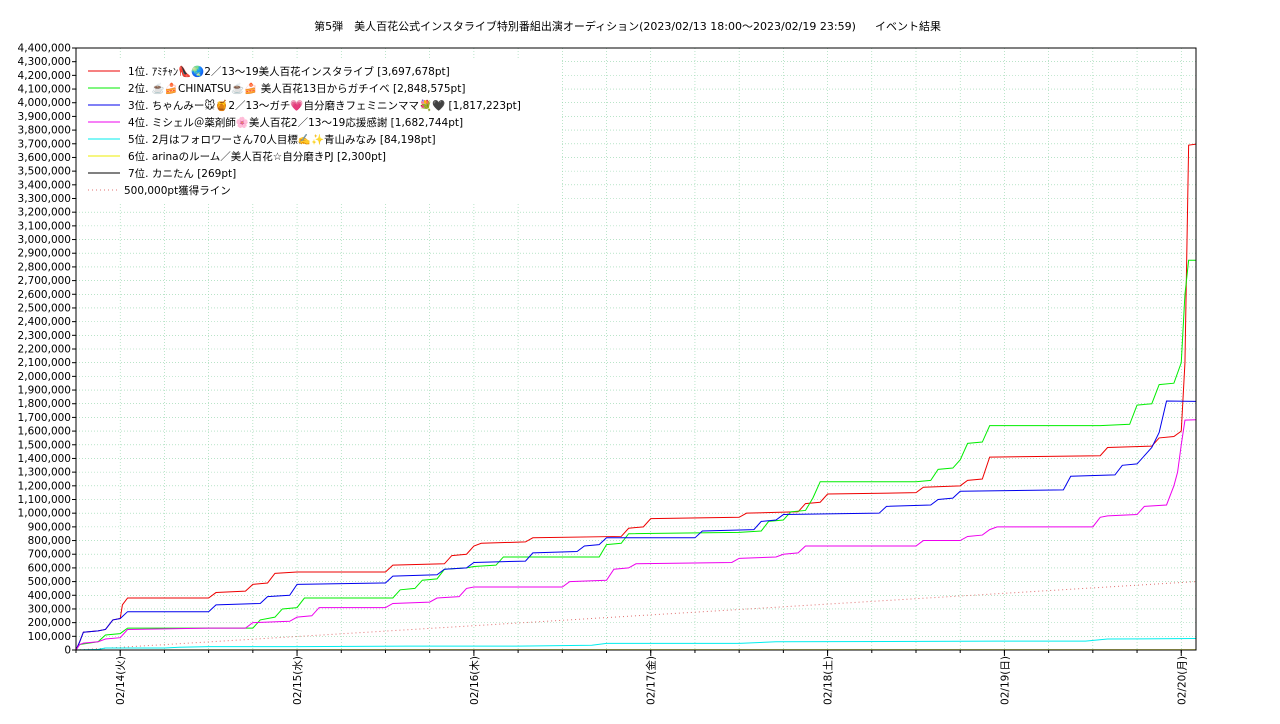  I want to click on x-tick-label: 02/15(水), so click(298, 680).